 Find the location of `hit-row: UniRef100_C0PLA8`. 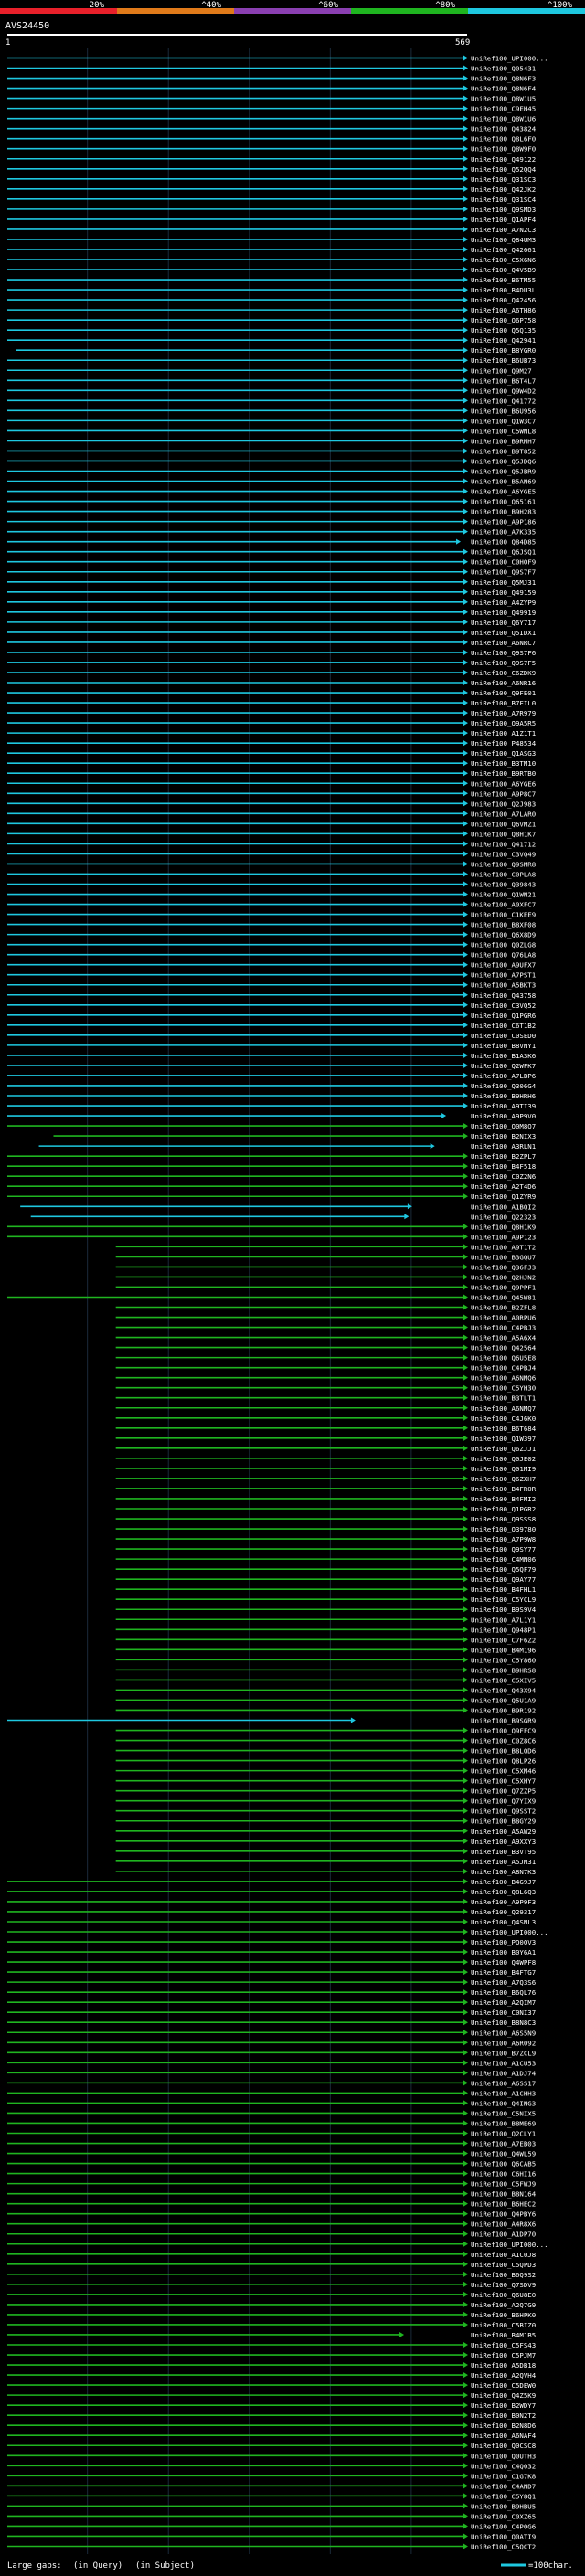

hit-row: UniRef100_C0PLA8 is located at coordinates (271, 874).